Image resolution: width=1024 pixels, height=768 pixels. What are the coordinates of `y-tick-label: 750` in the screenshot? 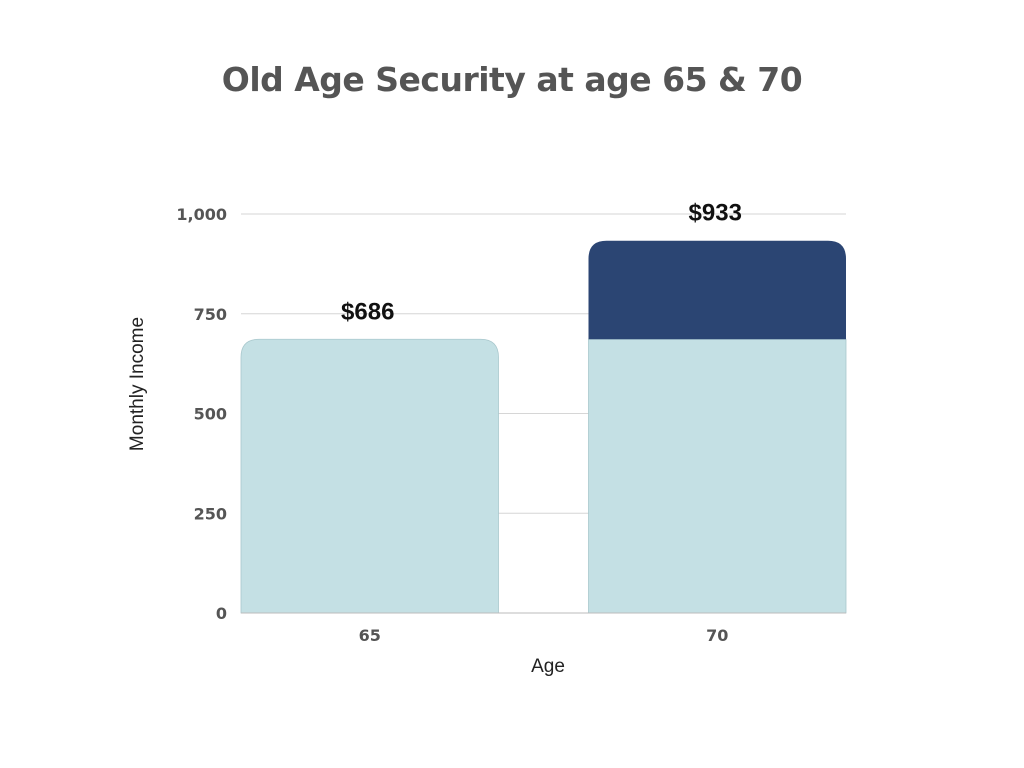 It's located at (210, 314).